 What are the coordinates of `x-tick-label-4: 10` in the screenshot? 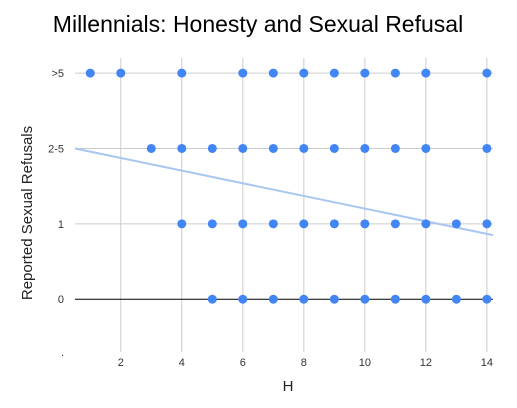 It's located at (365, 363).